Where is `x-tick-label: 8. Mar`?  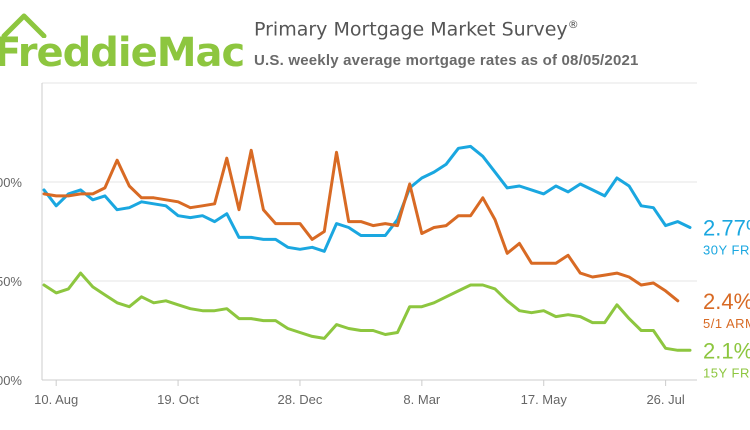
x-tick-label: 8. Mar is located at coordinates (422, 399).